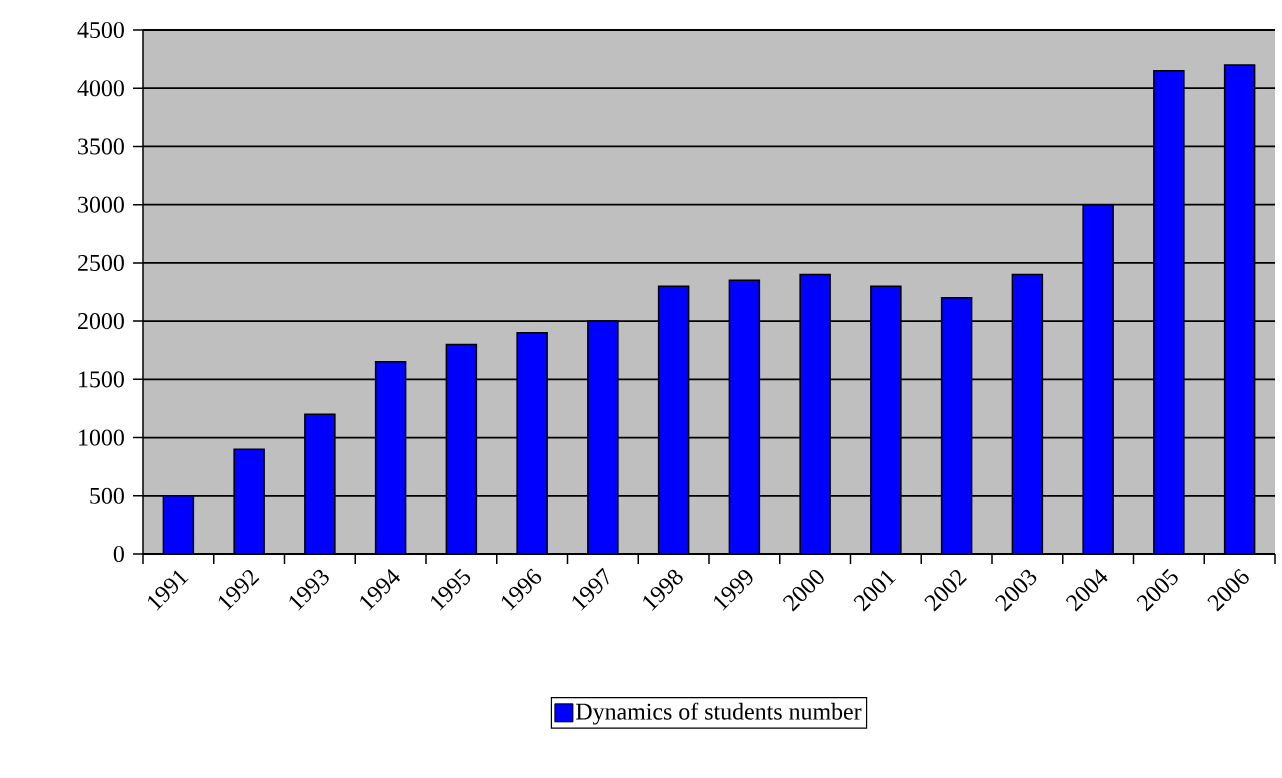 Image resolution: width=1282 pixels, height=778 pixels. What do you see at coordinates (101, 204) in the screenshot?
I see `y-tick-label: 3000` at bounding box center [101, 204].